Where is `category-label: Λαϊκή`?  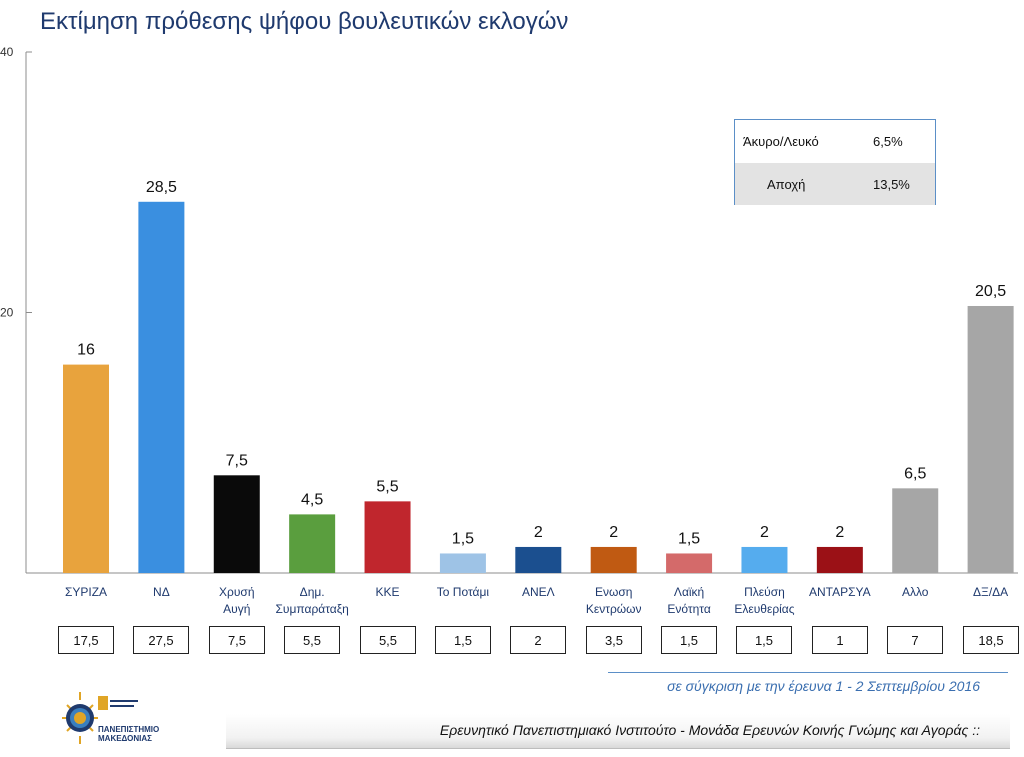
category-label: Λαϊκή is located at coordinates (689, 592).